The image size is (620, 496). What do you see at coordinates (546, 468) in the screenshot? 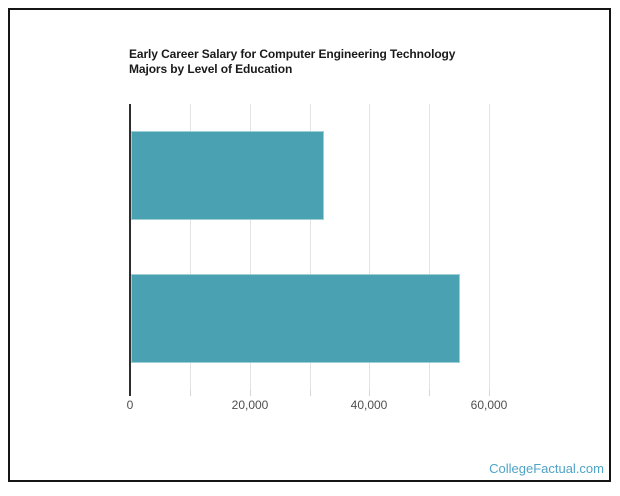
I see `brand-link: CollegeFactual.com` at bounding box center [546, 468].